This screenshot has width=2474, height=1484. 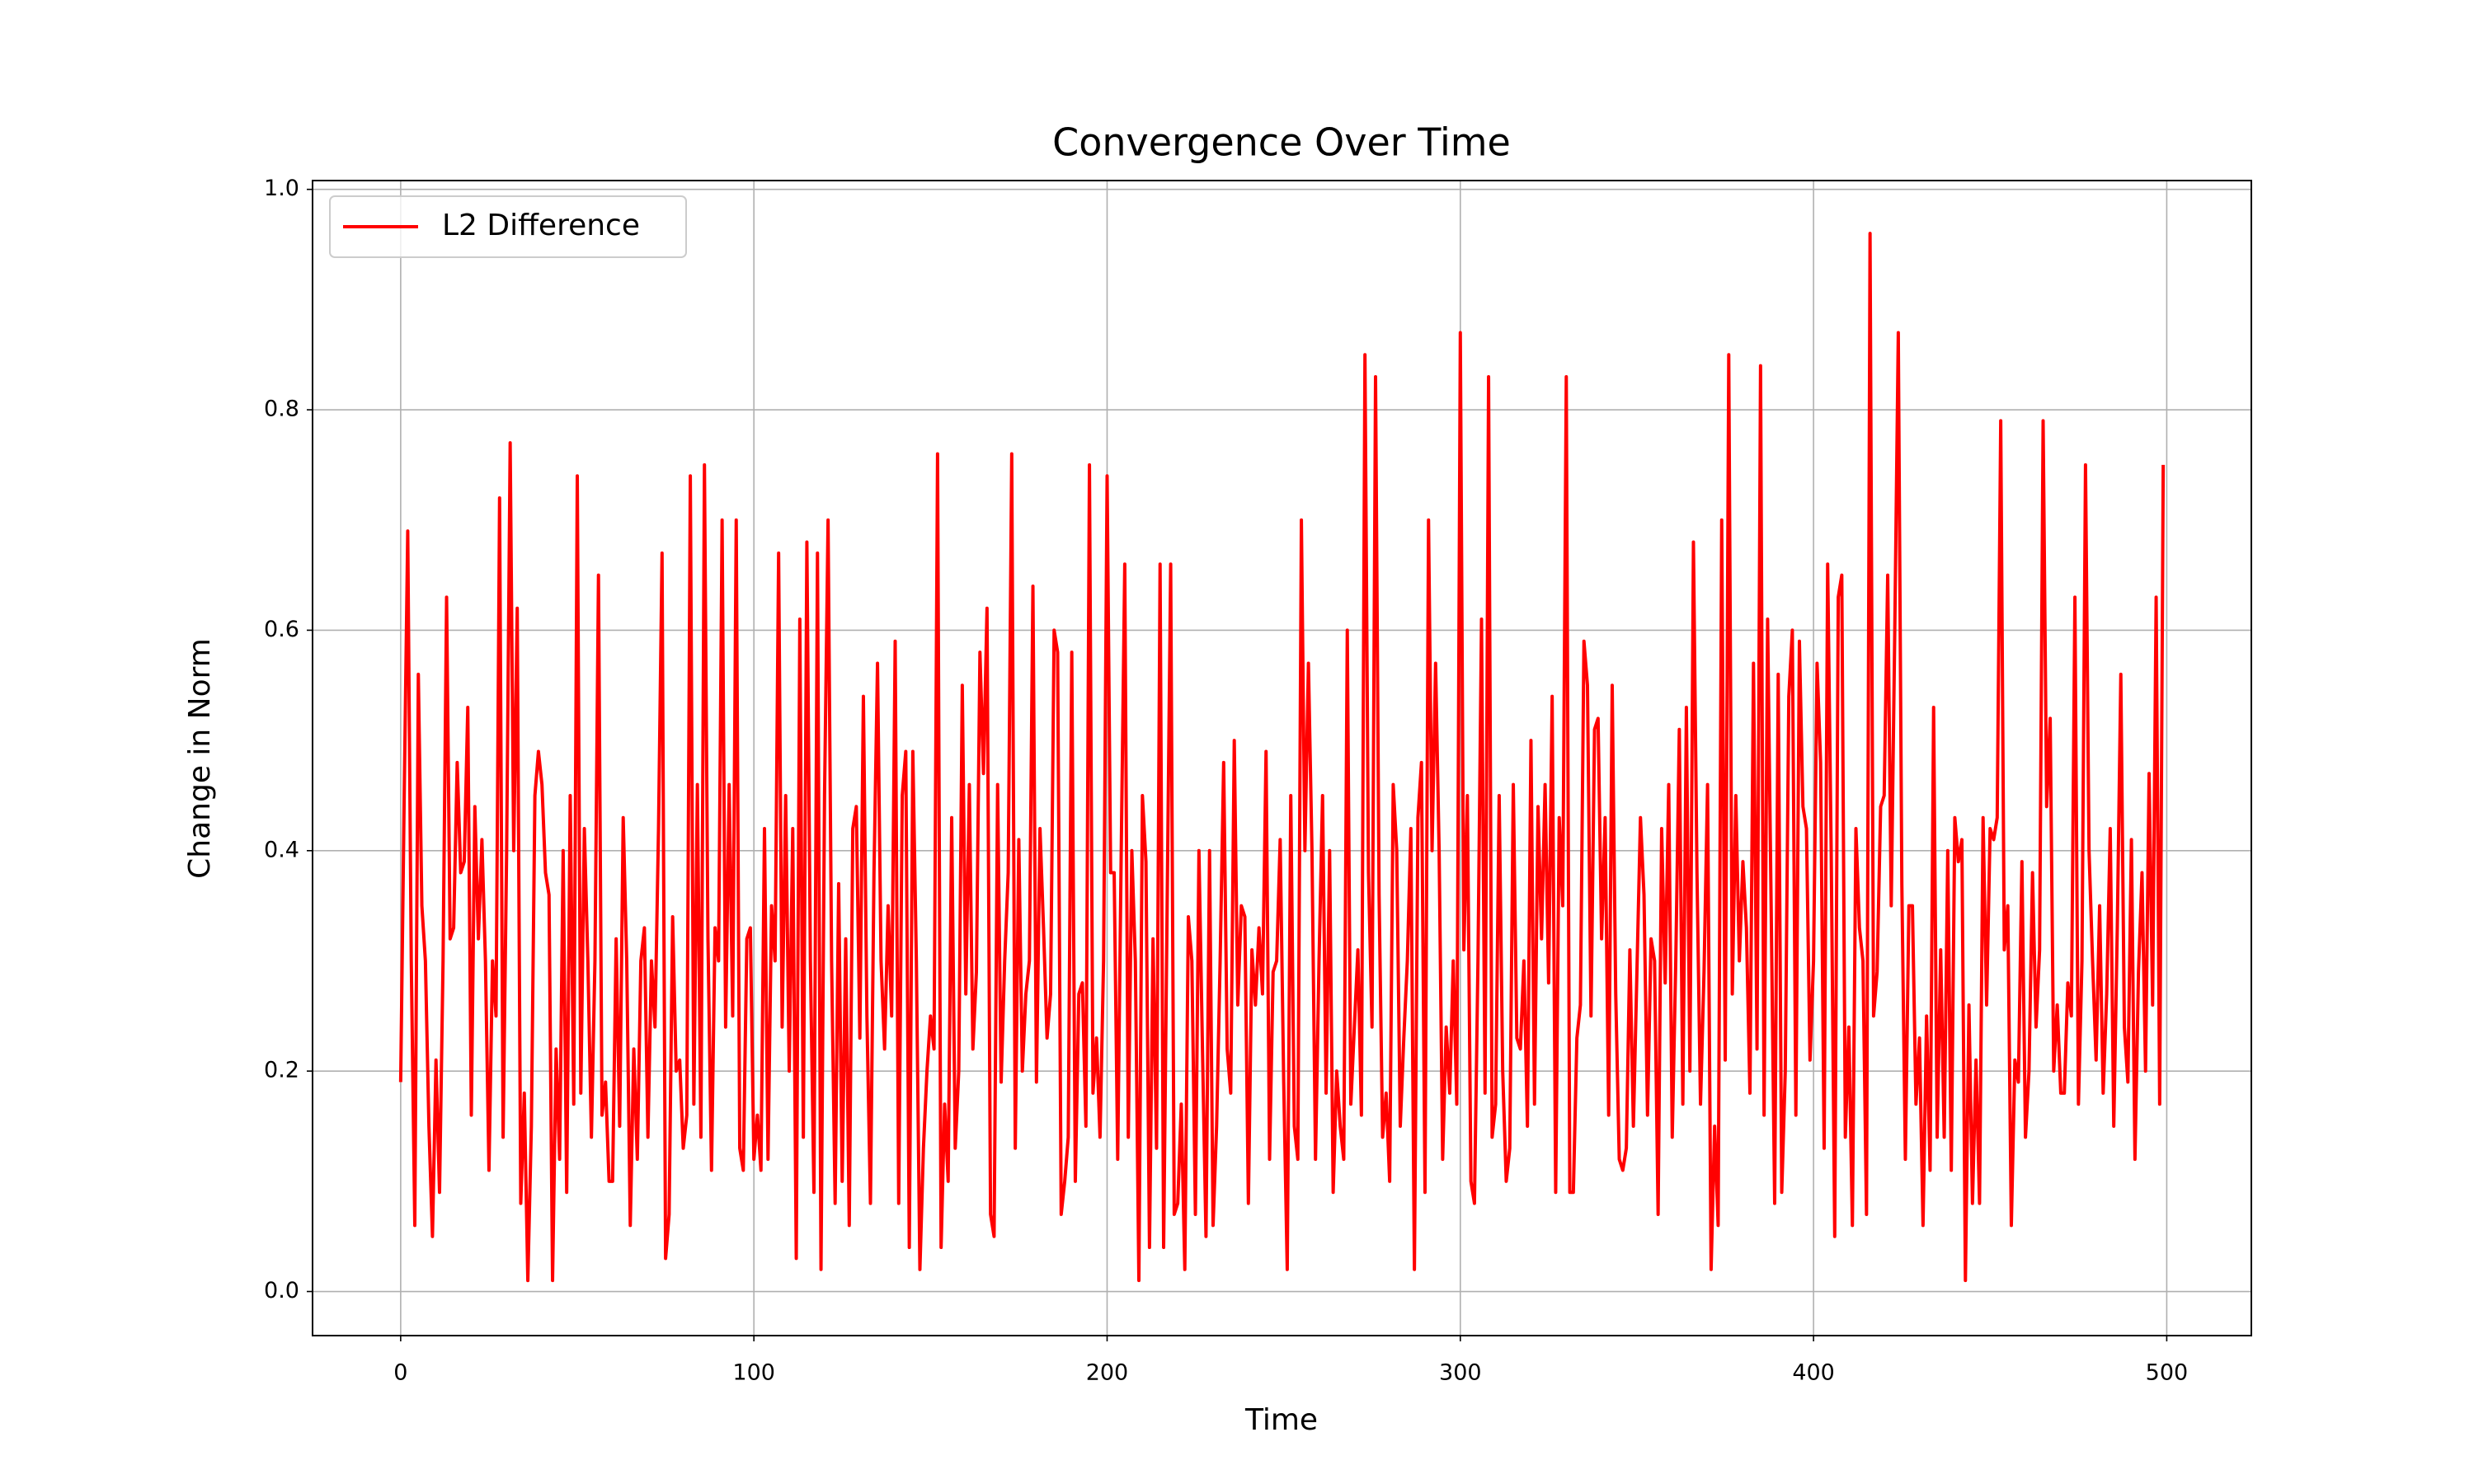 I want to click on chart-title: Convergence Over Time, so click(x=1281, y=142).